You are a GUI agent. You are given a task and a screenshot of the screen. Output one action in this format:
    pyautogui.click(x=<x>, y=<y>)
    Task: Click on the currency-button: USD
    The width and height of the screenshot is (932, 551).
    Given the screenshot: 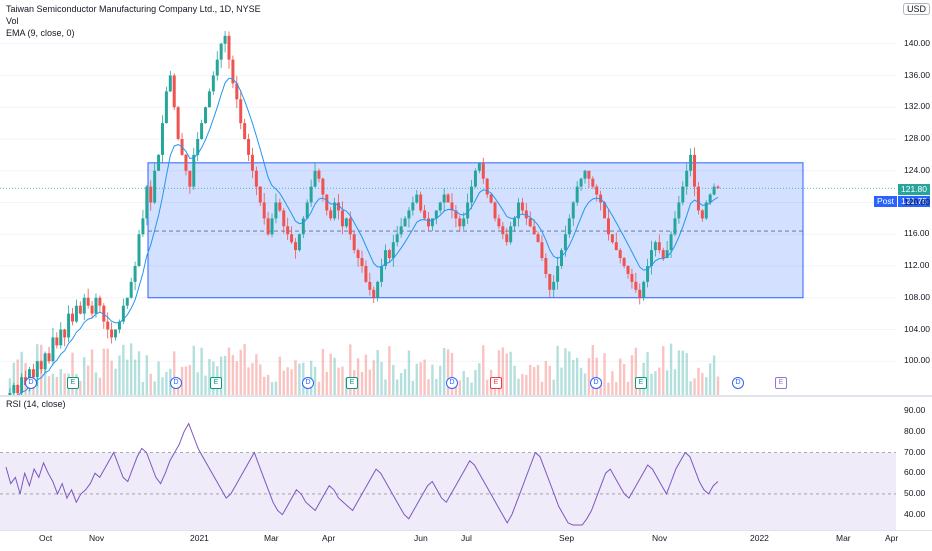 What is the action you would take?
    pyautogui.click(x=917, y=9)
    